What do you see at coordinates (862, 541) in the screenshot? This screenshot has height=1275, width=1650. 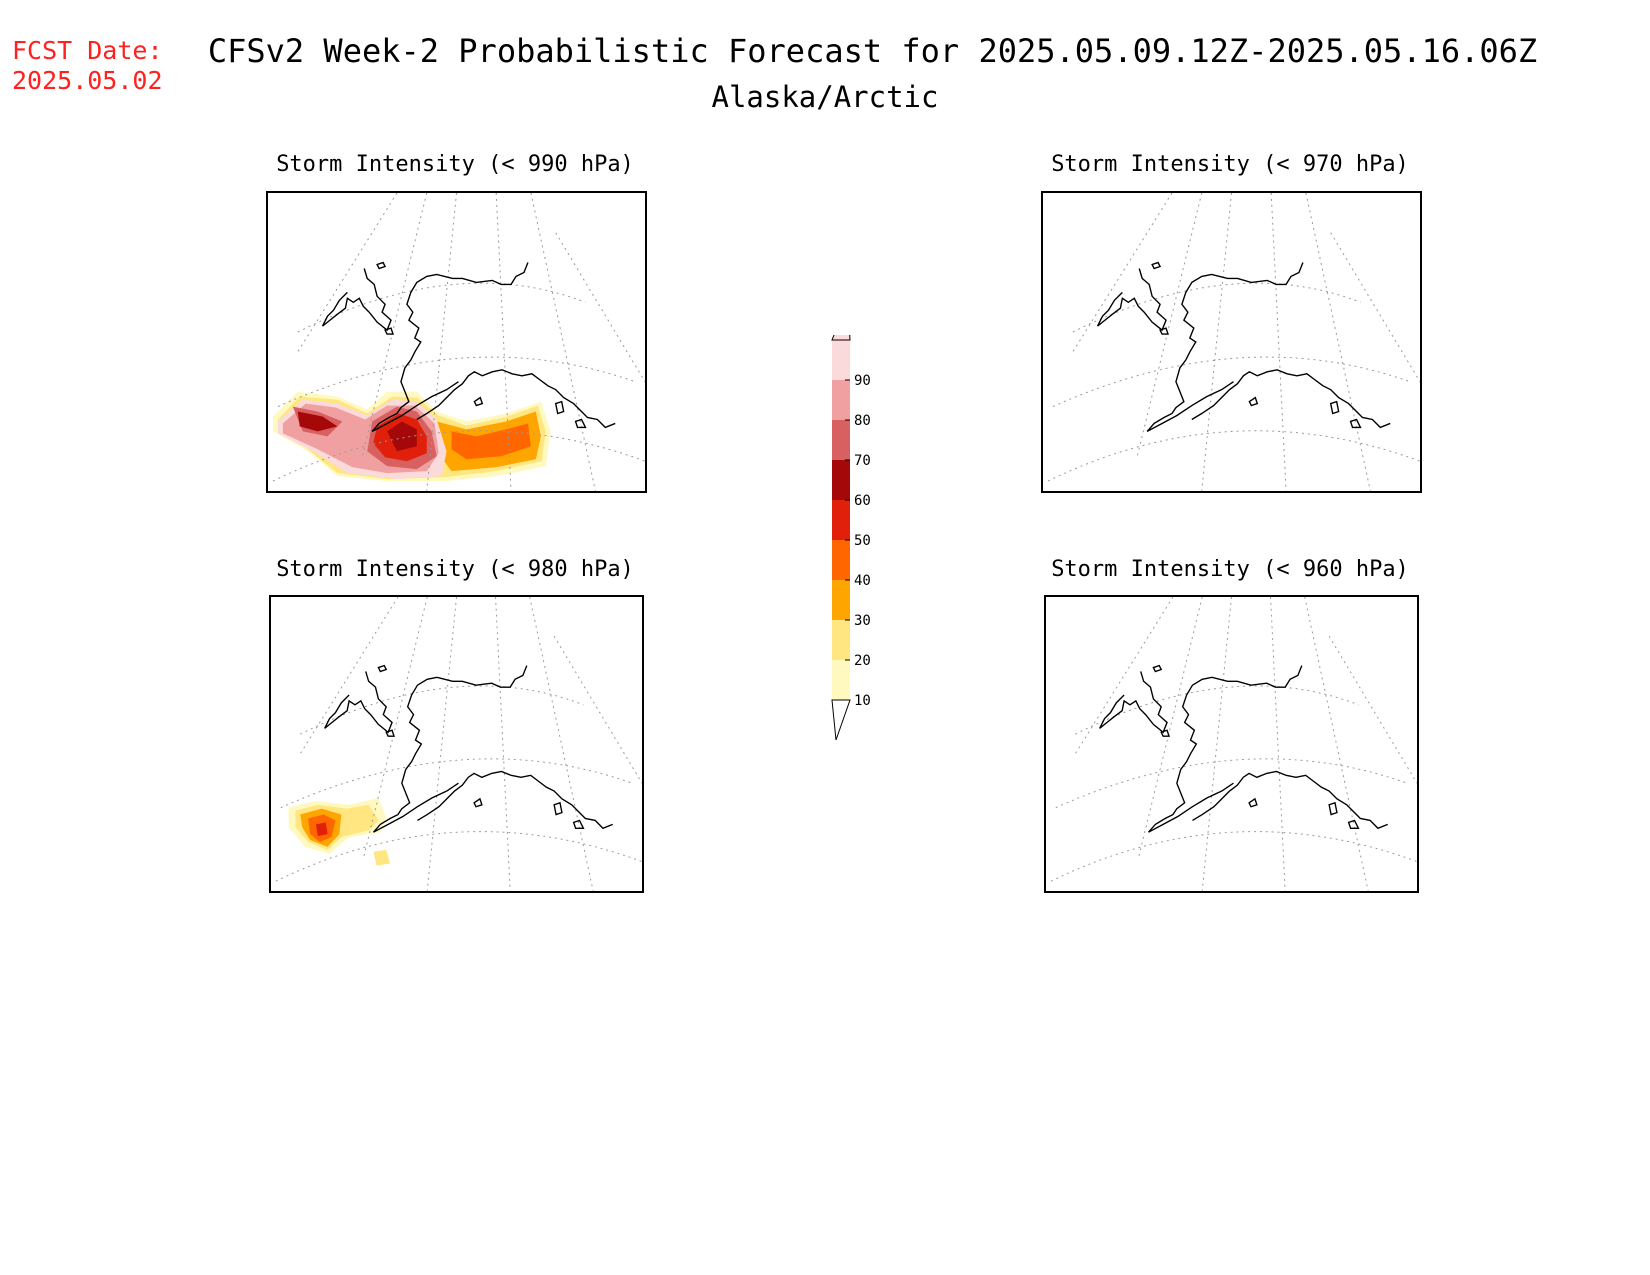 I see `colorbar-tick-label: 50` at bounding box center [862, 541].